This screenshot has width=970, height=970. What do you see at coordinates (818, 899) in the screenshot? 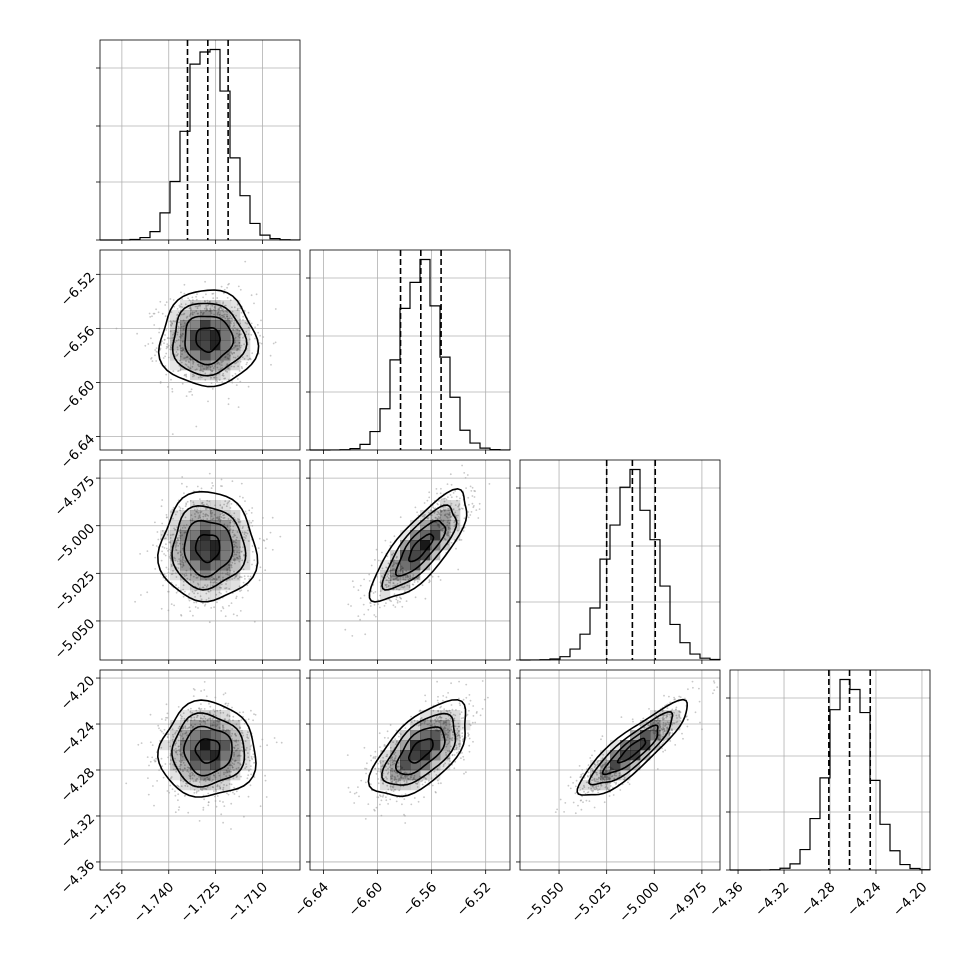
I see `x-tick-label: −4.28` at bounding box center [818, 899].